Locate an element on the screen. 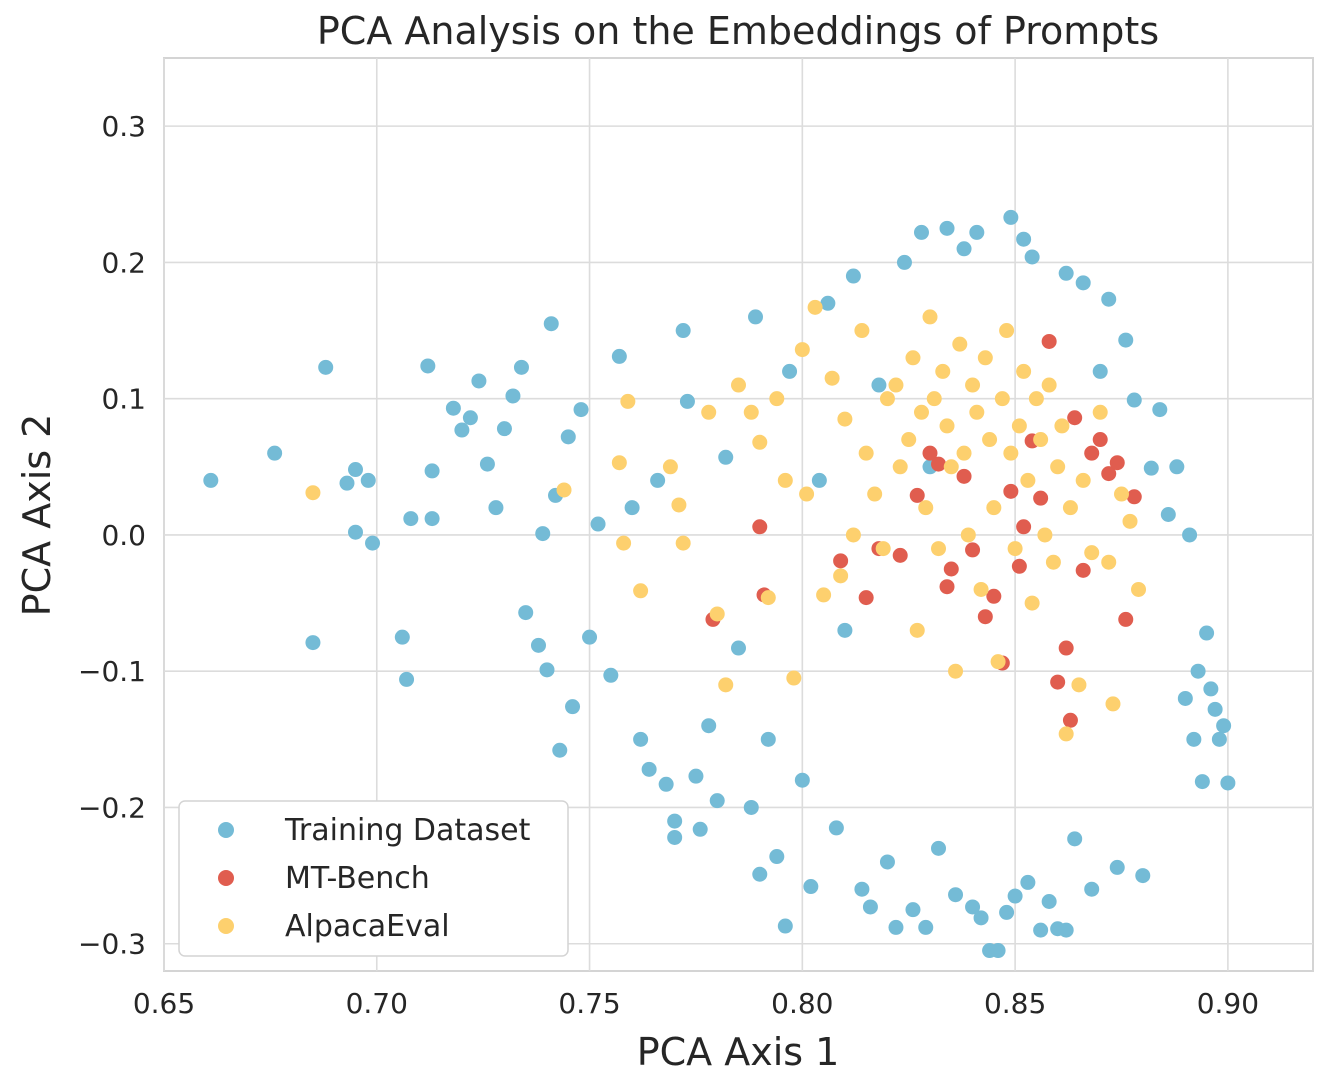 Image resolution: width=1329 pixels, height=1088 pixels. legend: Training Dataset MT-Bench AlpacaEval is located at coordinates (373, 878).